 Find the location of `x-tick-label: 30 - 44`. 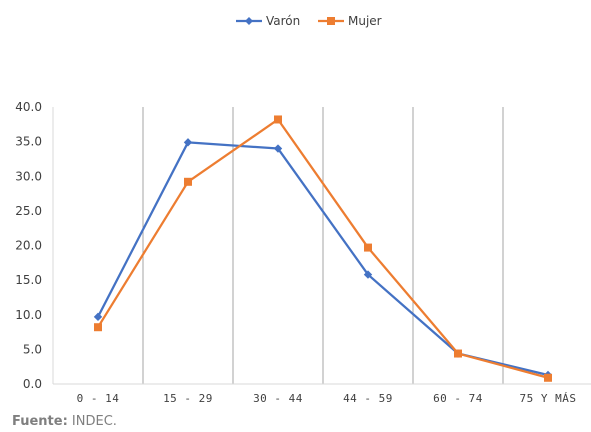

x-tick-label: 30 - 44 is located at coordinates (278, 398).